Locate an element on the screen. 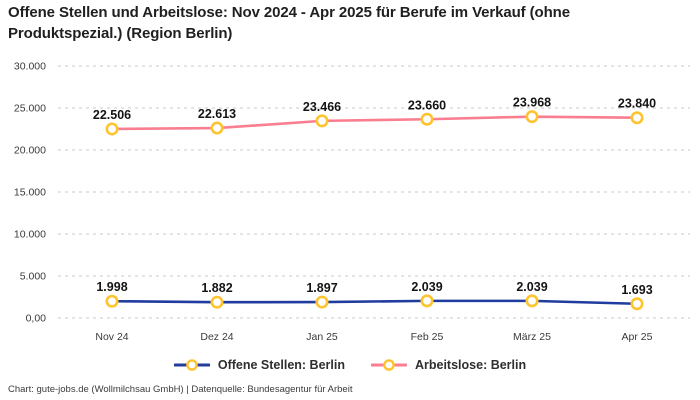  y-axis-tick-label: 15.000 is located at coordinates (30, 193).